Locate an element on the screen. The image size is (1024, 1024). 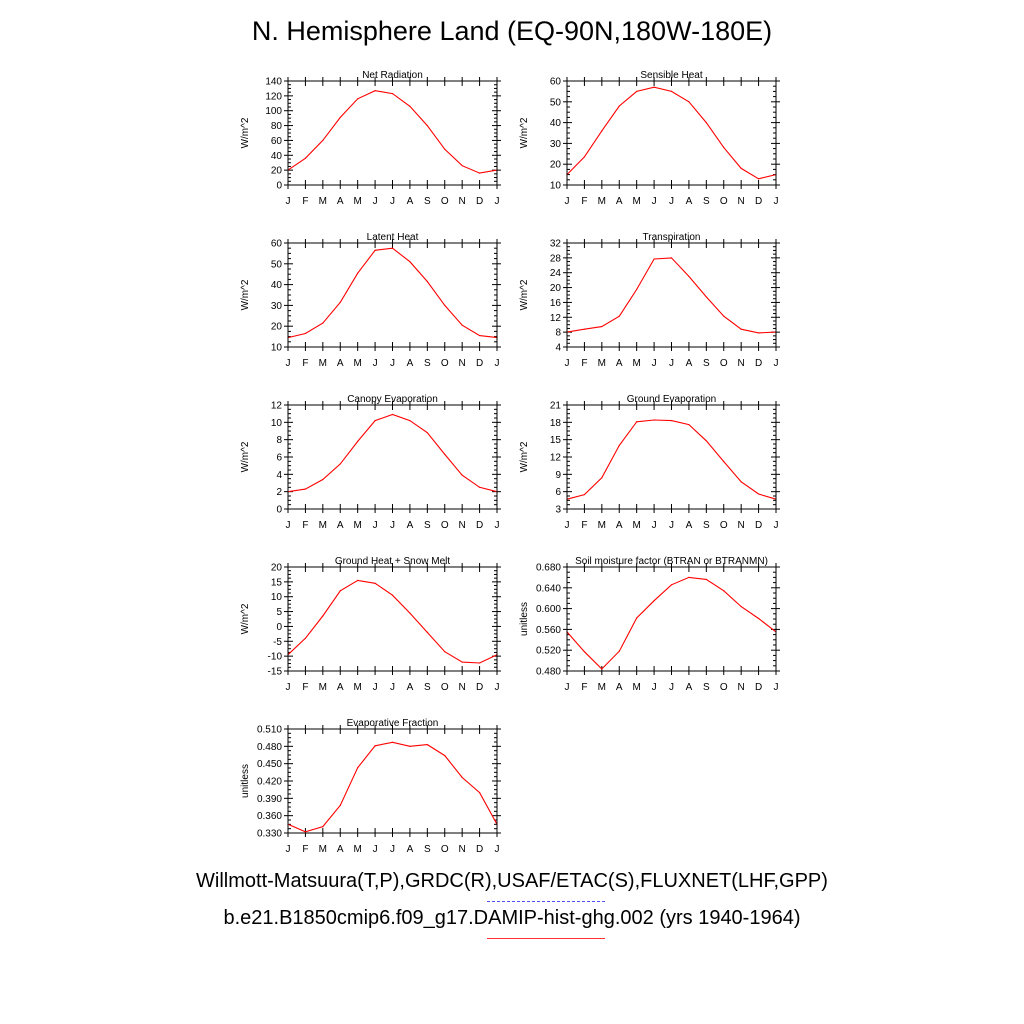
y-tick-label: 15 is located at coordinates (277, 582).